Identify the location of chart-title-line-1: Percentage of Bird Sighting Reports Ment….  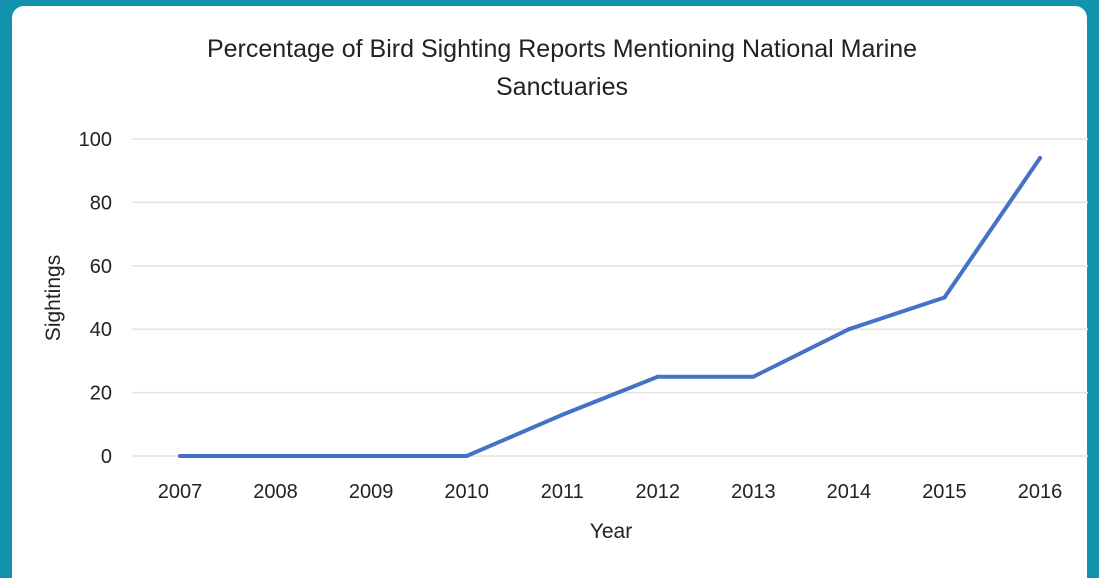
(562, 49).